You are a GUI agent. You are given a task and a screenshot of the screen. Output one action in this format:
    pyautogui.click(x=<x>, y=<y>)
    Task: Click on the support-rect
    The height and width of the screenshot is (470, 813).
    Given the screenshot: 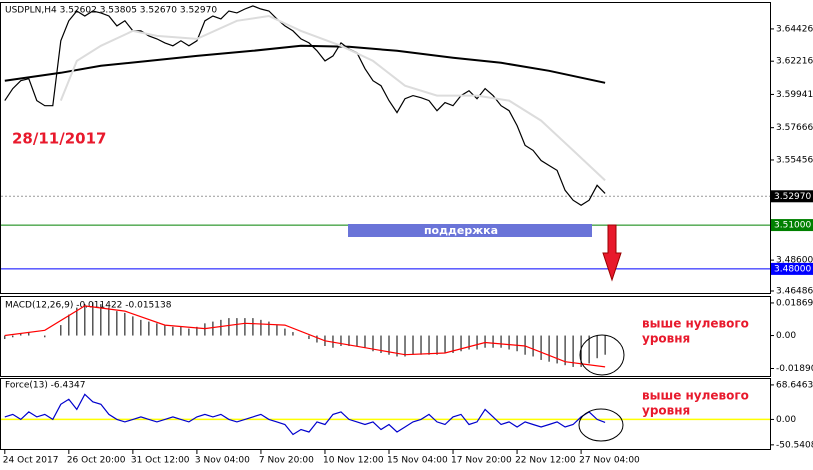 What is the action you would take?
    pyautogui.click(x=470, y=230)
    